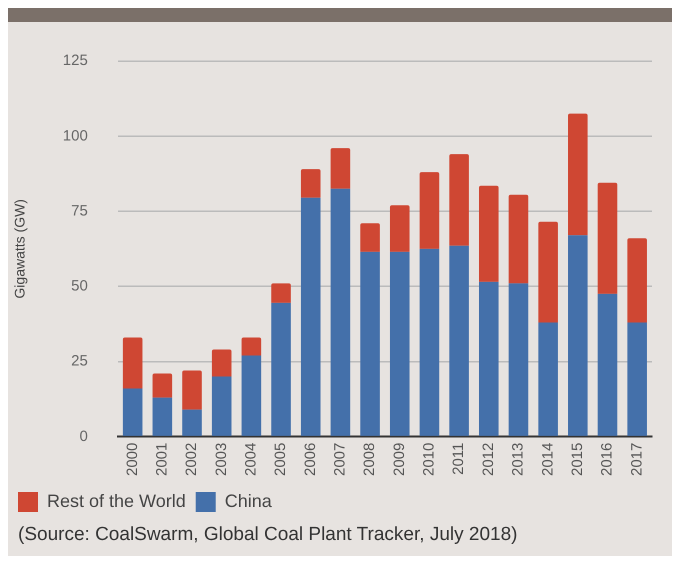 This screenshot has width=680, height=586. I want to click on x-tick-label: 2010, so click(429, 459).